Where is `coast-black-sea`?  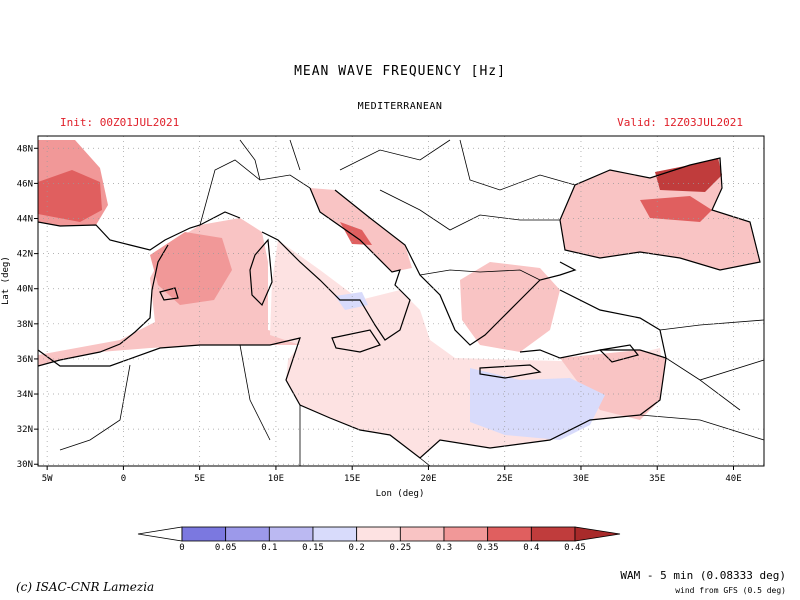
coast-black-sea is located at coordinates (660, 214).